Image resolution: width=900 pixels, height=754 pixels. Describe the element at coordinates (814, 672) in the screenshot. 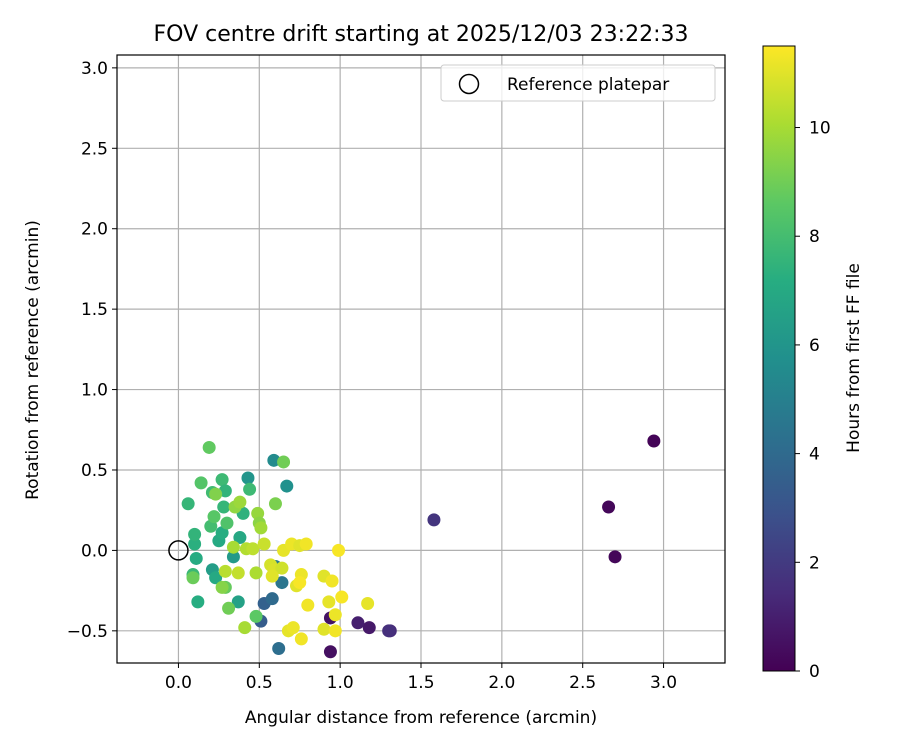

I see `colorbar-tick-label: 0` at that location.